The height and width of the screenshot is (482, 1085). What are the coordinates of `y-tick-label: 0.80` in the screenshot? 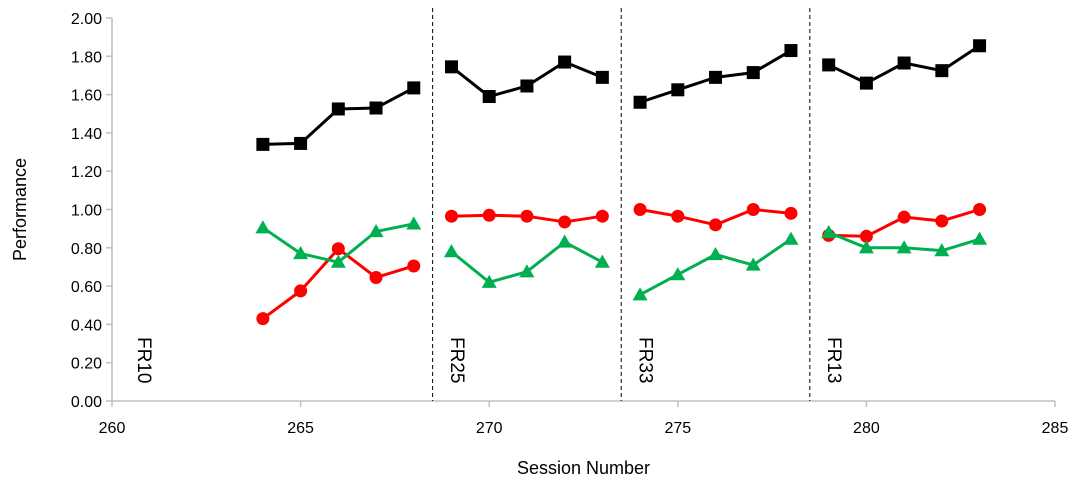 It's located at (86, 249).